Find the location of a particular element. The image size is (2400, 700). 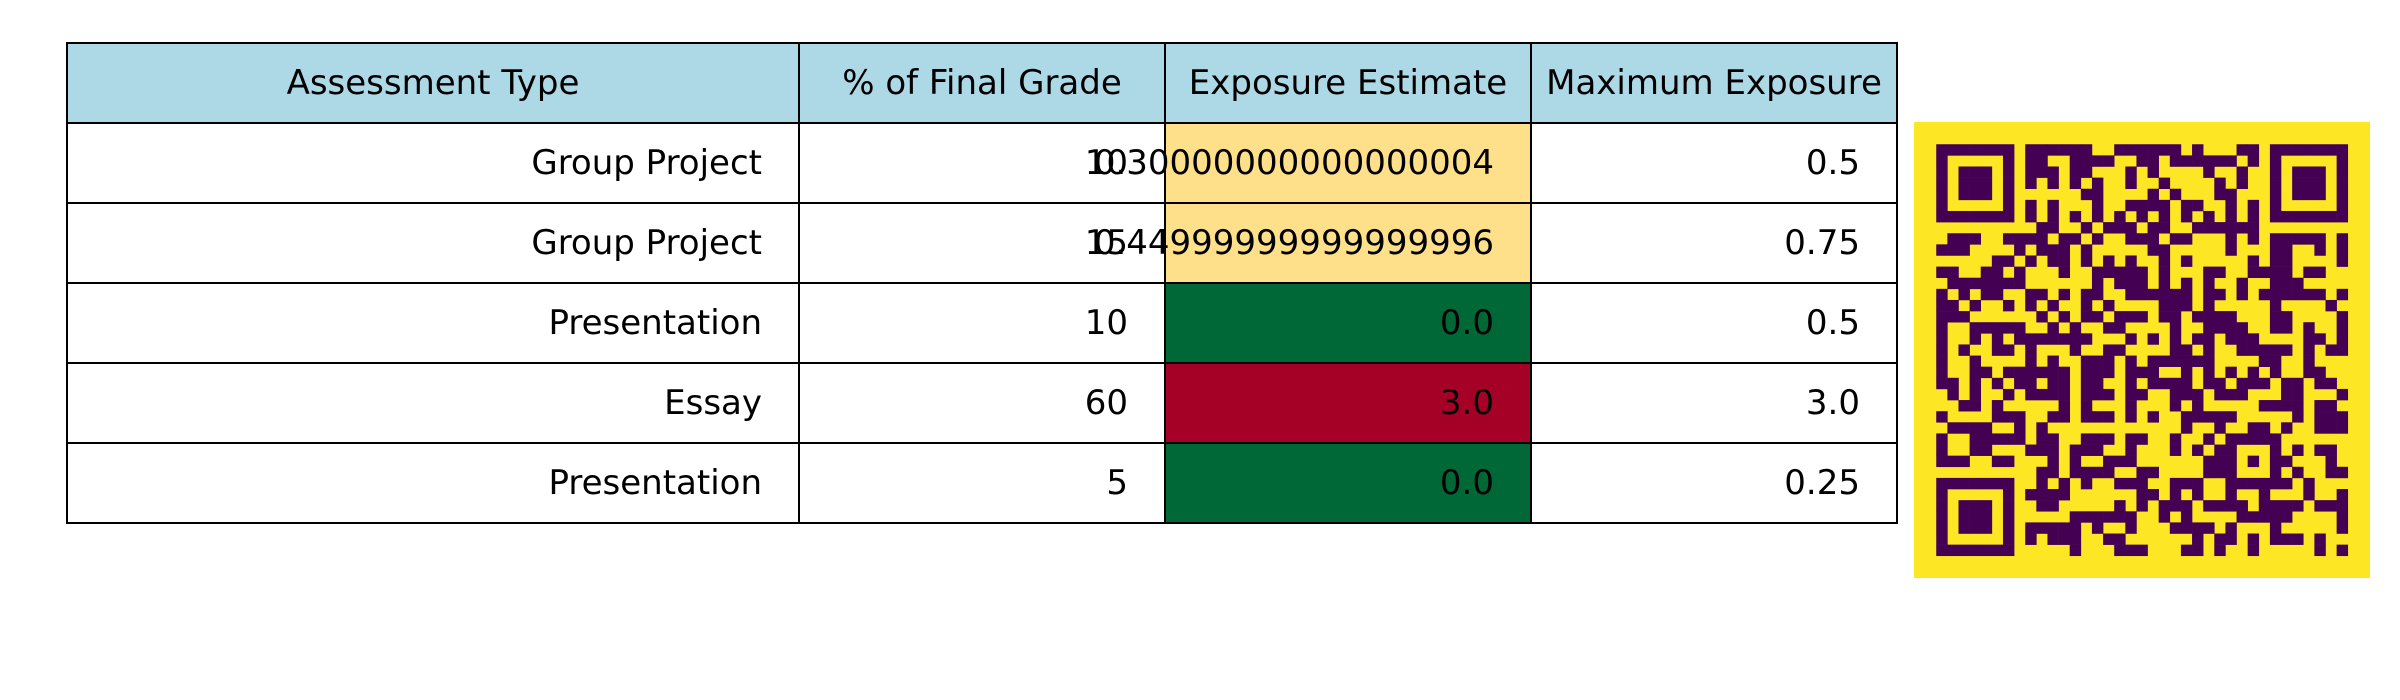

cell-maximum-exposure: 0.5 is located at coordinates (1714, 163).